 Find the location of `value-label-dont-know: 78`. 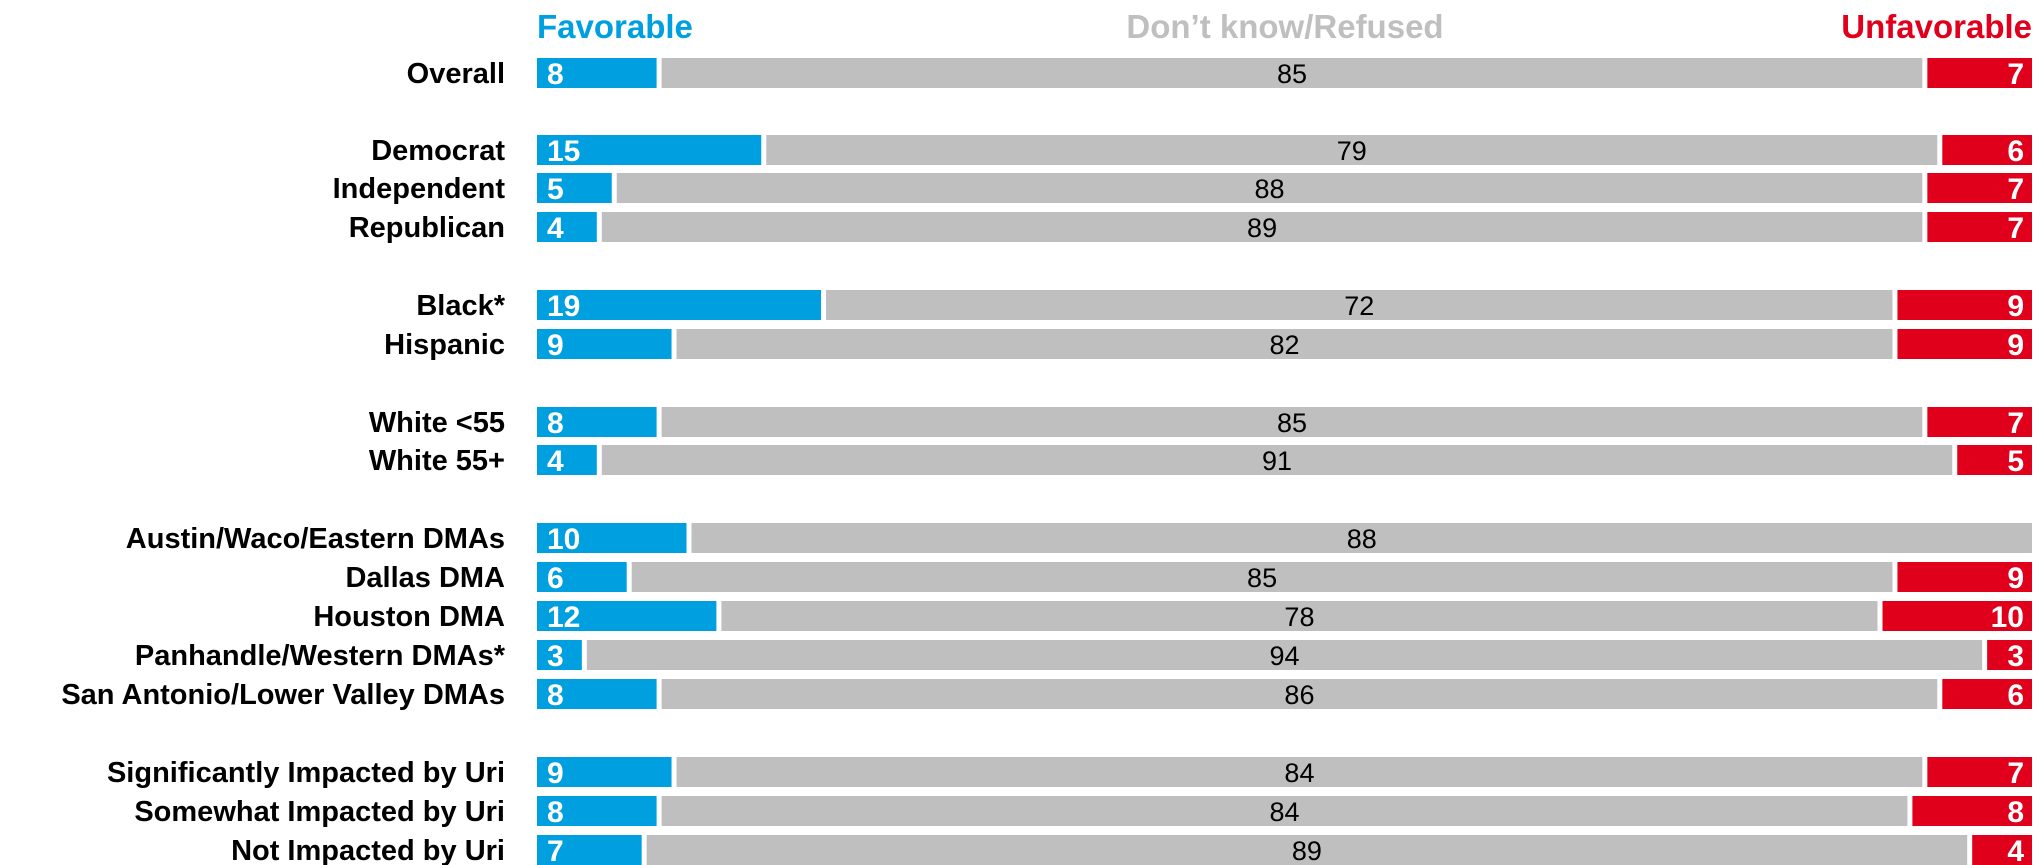

value-label-dont-know: 78 is located at coordinates (1299, 617).